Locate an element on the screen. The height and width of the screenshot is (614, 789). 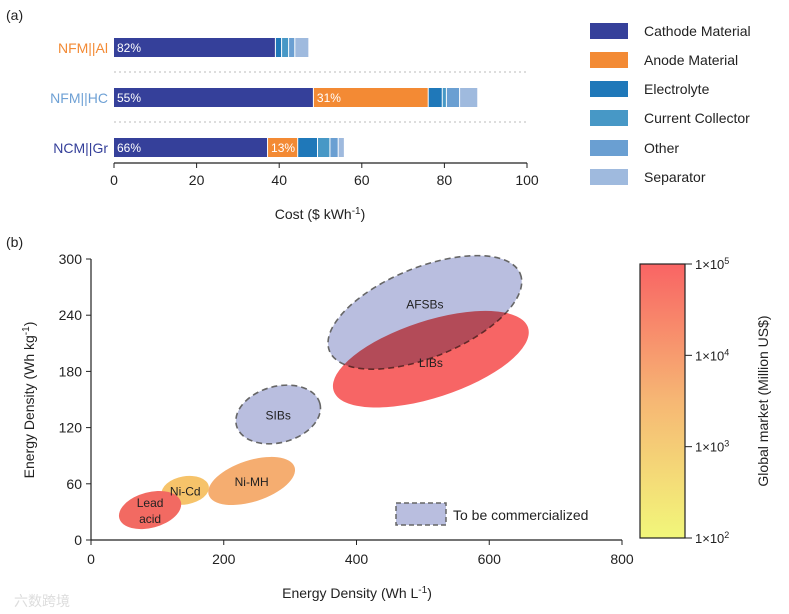
colorbar-tick-label: 1×10⁴ is located at coordinates (712, 355).